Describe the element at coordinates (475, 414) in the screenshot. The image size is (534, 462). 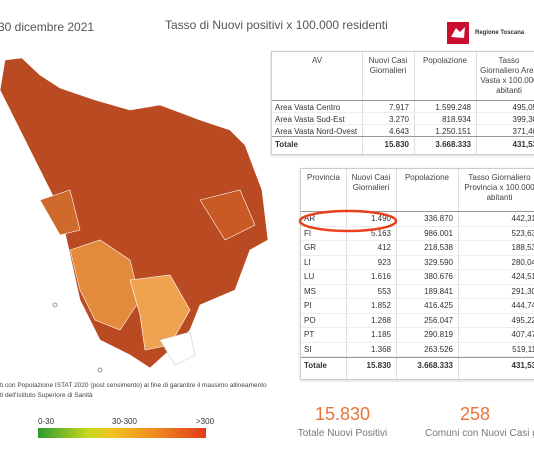
I see `kpi-value: 258` at that location.